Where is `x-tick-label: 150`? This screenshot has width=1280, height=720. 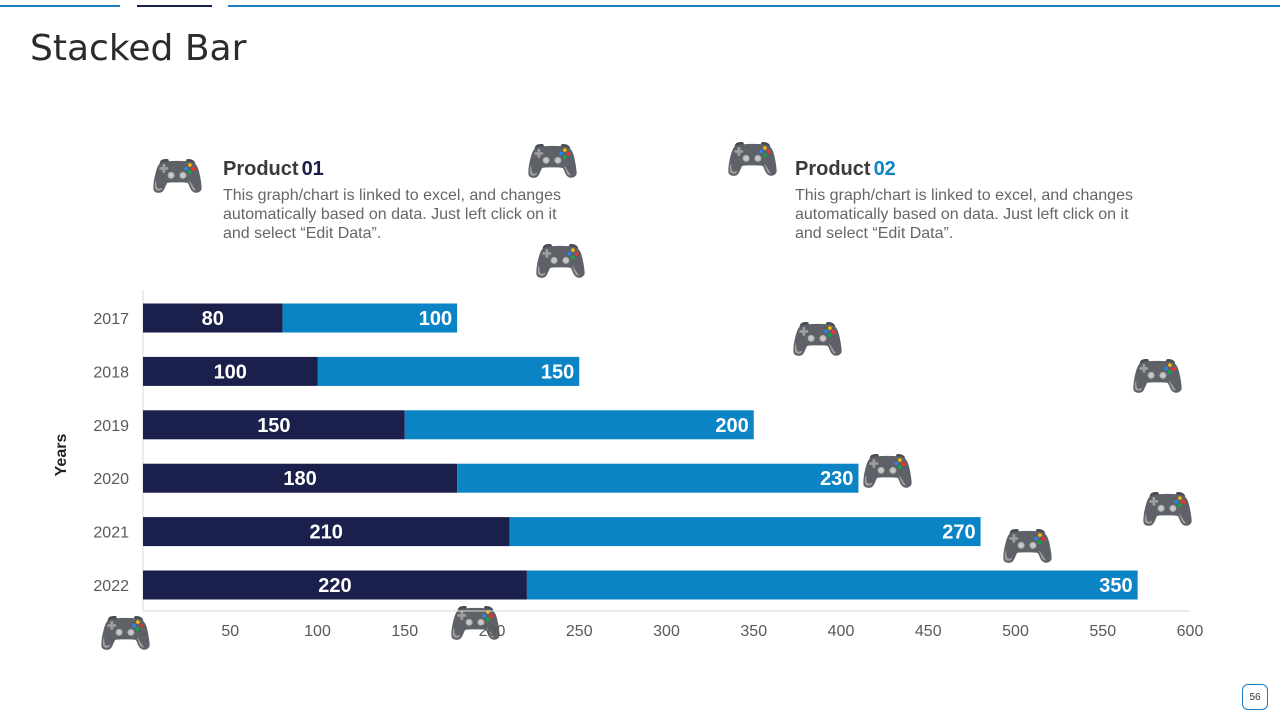 x-tick-label: 150 is located at coordinates (404, 631).